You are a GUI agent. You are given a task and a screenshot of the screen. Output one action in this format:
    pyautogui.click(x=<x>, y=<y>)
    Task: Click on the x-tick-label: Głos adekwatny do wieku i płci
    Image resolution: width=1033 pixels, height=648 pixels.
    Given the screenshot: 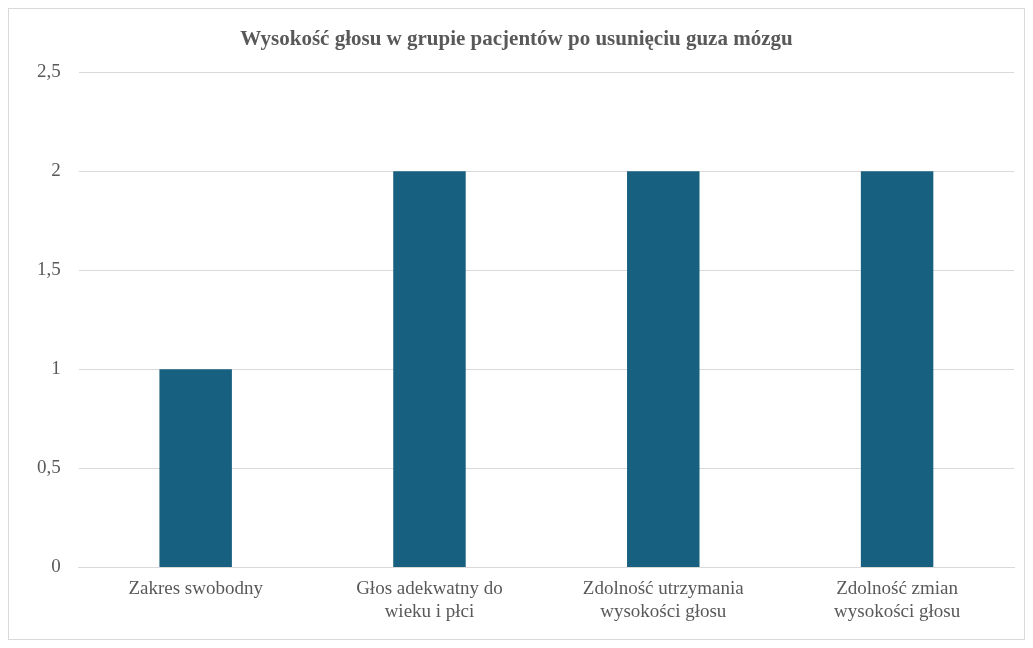 What is the action you would take?
    pyautogui.click(x=429, y=598)
    